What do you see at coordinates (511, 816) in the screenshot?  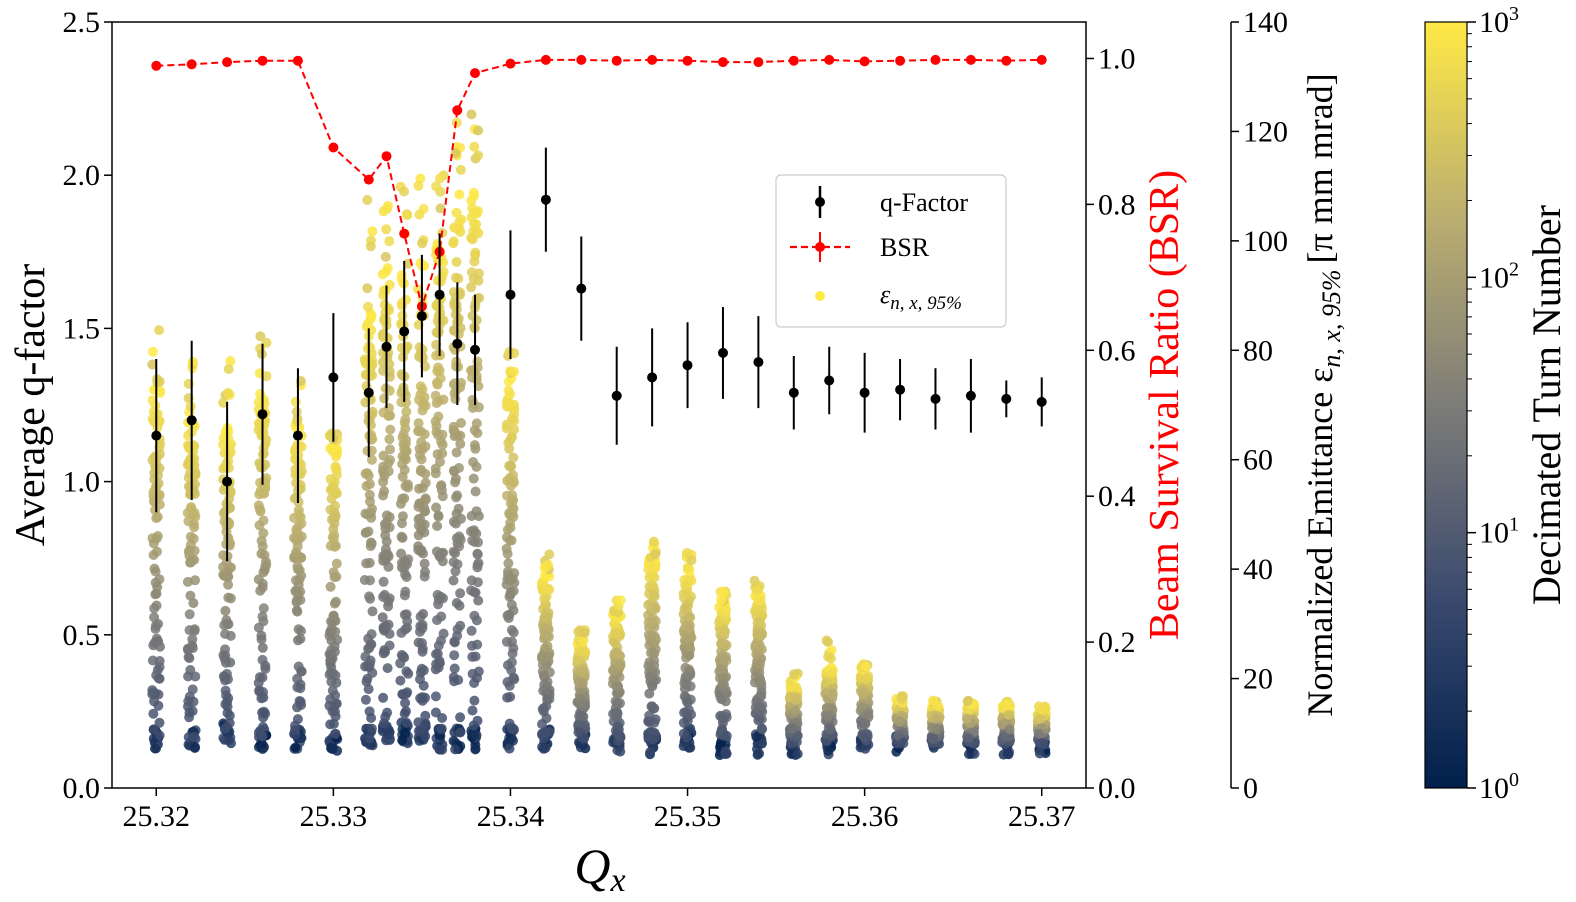 I see `x-tick-label: 25.34` at bounding box center [511, 816].